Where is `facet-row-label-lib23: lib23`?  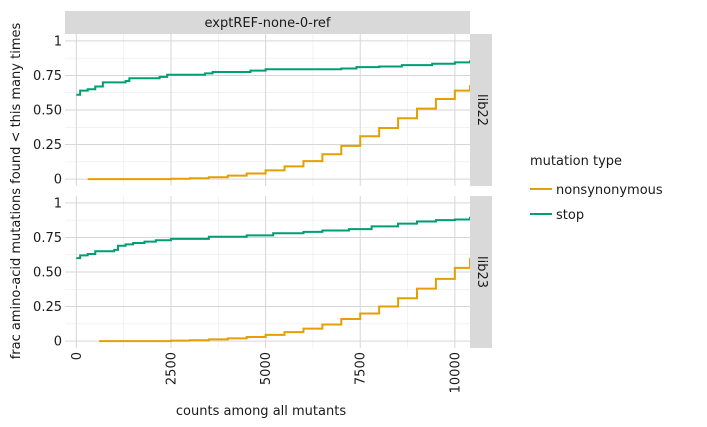
facet-row-label-lib23: lib23 is located at coordinates (481, 272).